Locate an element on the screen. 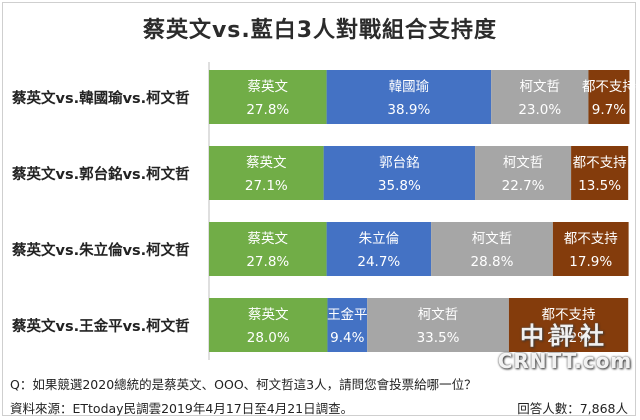  segment-value-label: 28.2% is located at coordinates (568, 338).